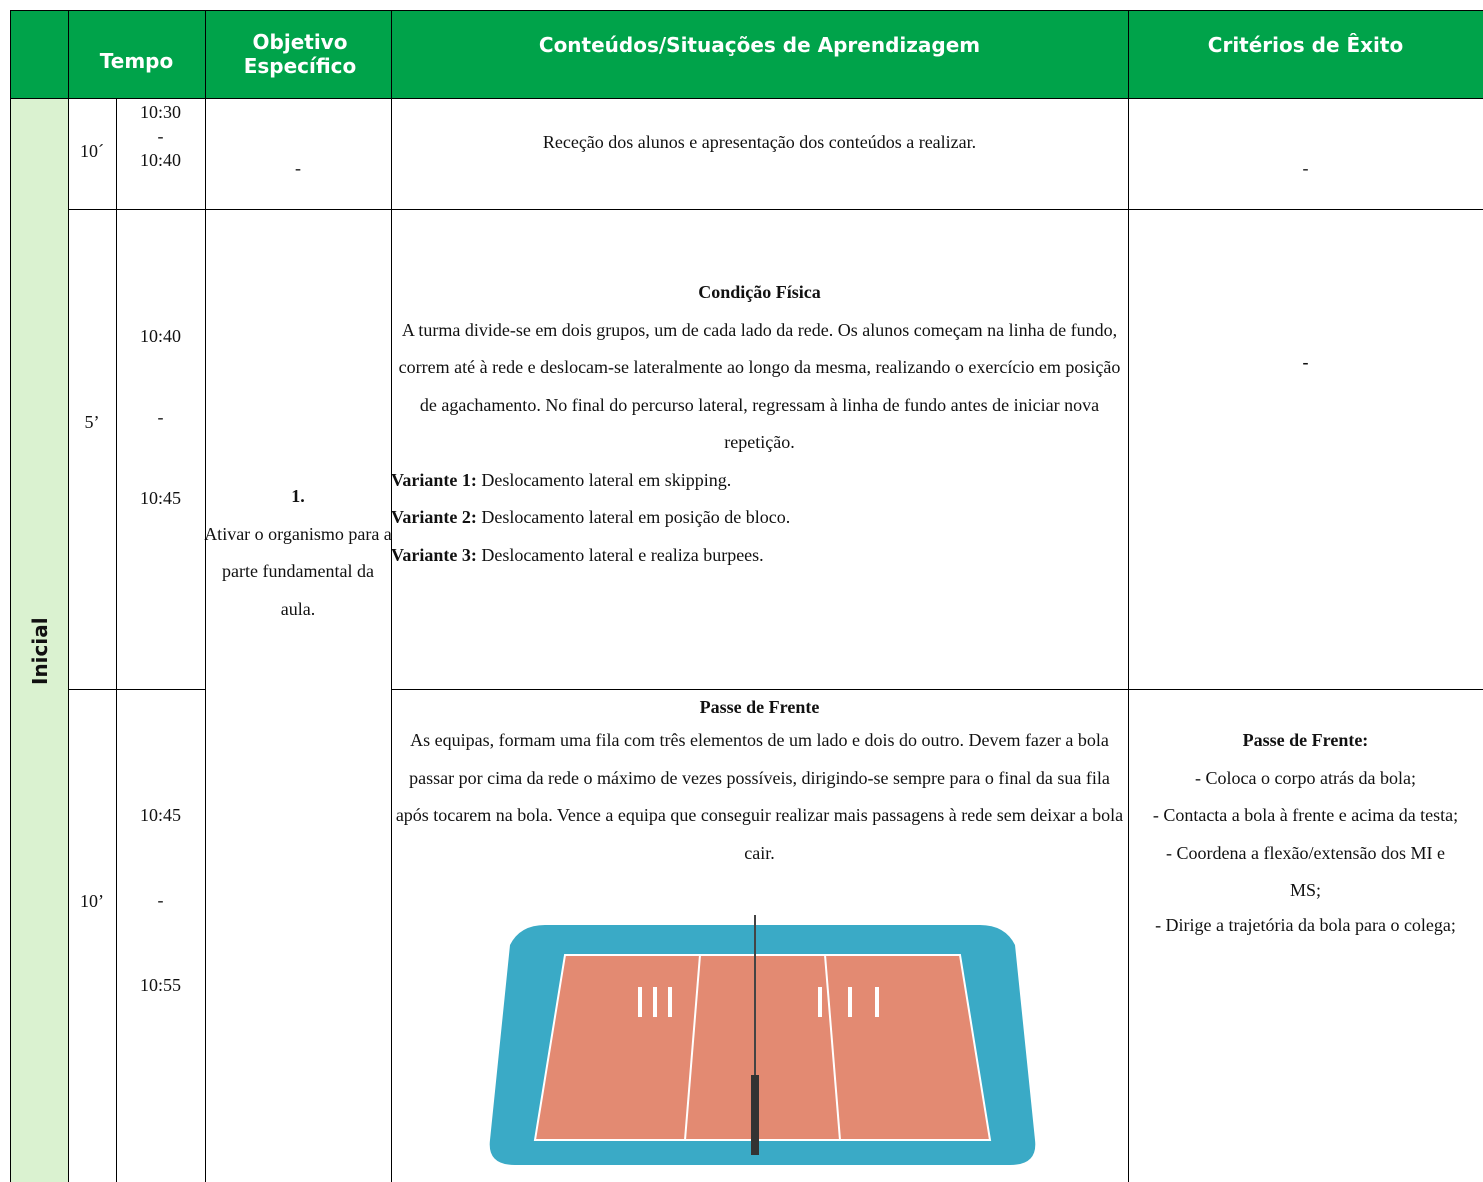 The height and width of the screenshot is (1182, 1483). Describe the element at coordinates (620, 554) in the screenshot. I see `variant-text: Deslocamento lateral e realiza burpees.` at that location.